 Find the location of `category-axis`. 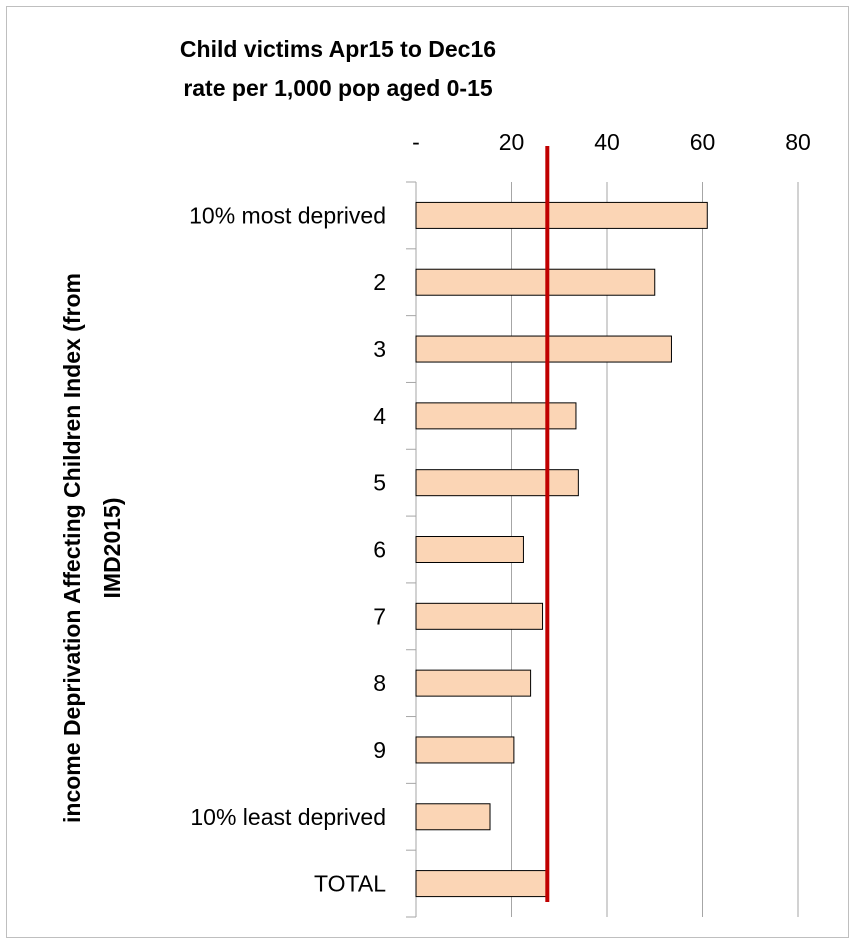

category-axis is located at coordinates (411, 549).